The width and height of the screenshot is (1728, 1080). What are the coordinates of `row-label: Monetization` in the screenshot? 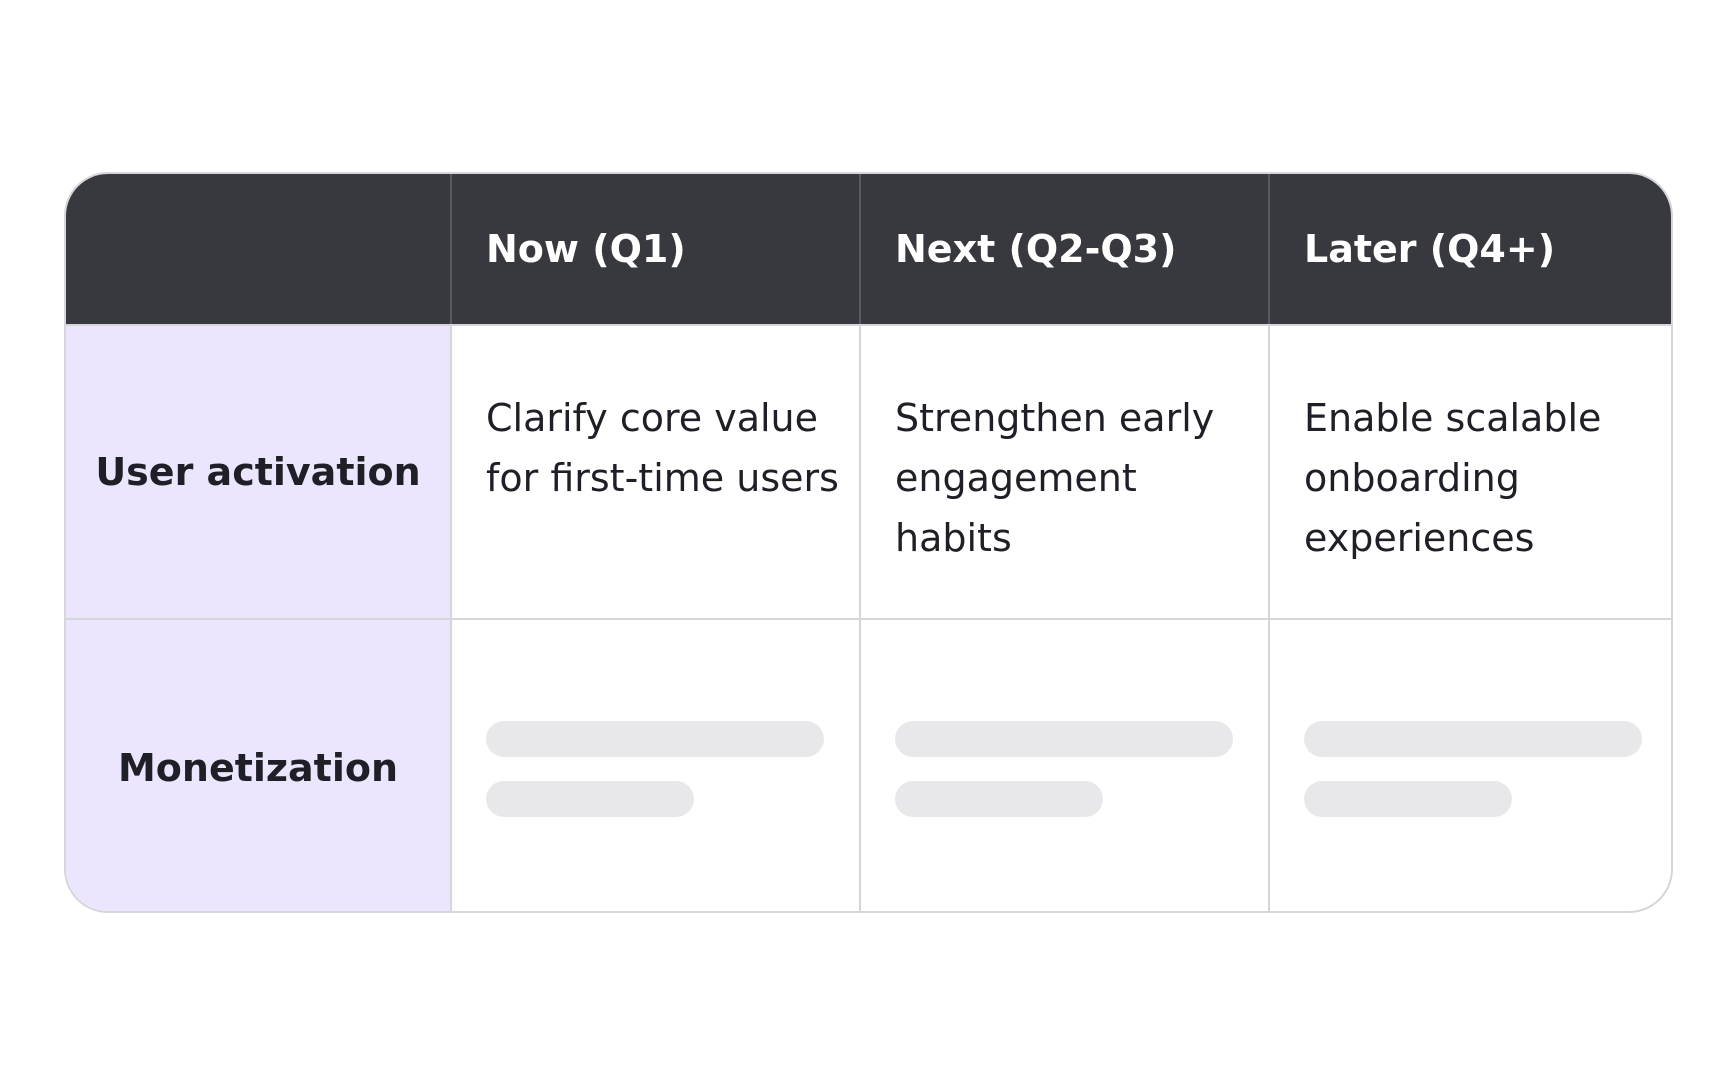 It's located at (258, 764).